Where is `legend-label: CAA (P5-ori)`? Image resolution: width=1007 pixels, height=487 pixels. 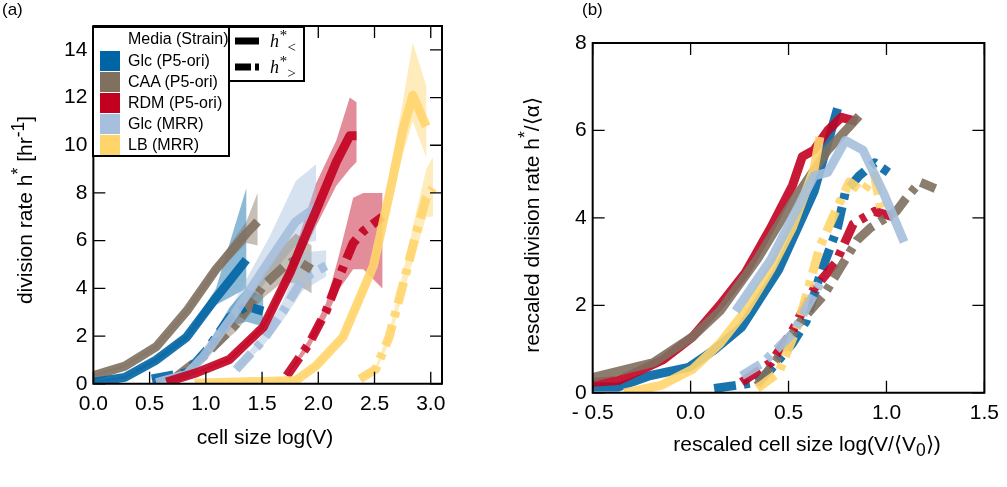
legend-label: CAA (P5-ori) is located at coordinates (173, 81).